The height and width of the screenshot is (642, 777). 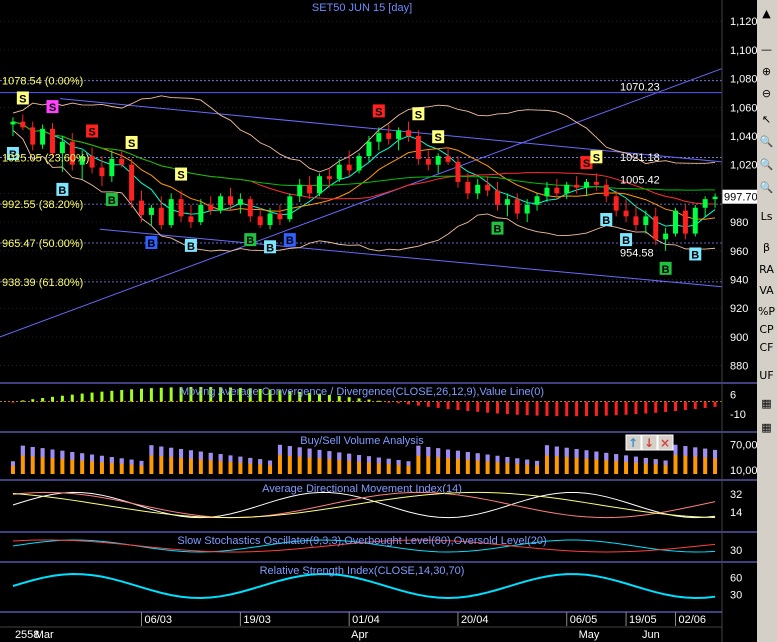 I want to click on sell-signal-letter: S, so click(x=378, y=112).